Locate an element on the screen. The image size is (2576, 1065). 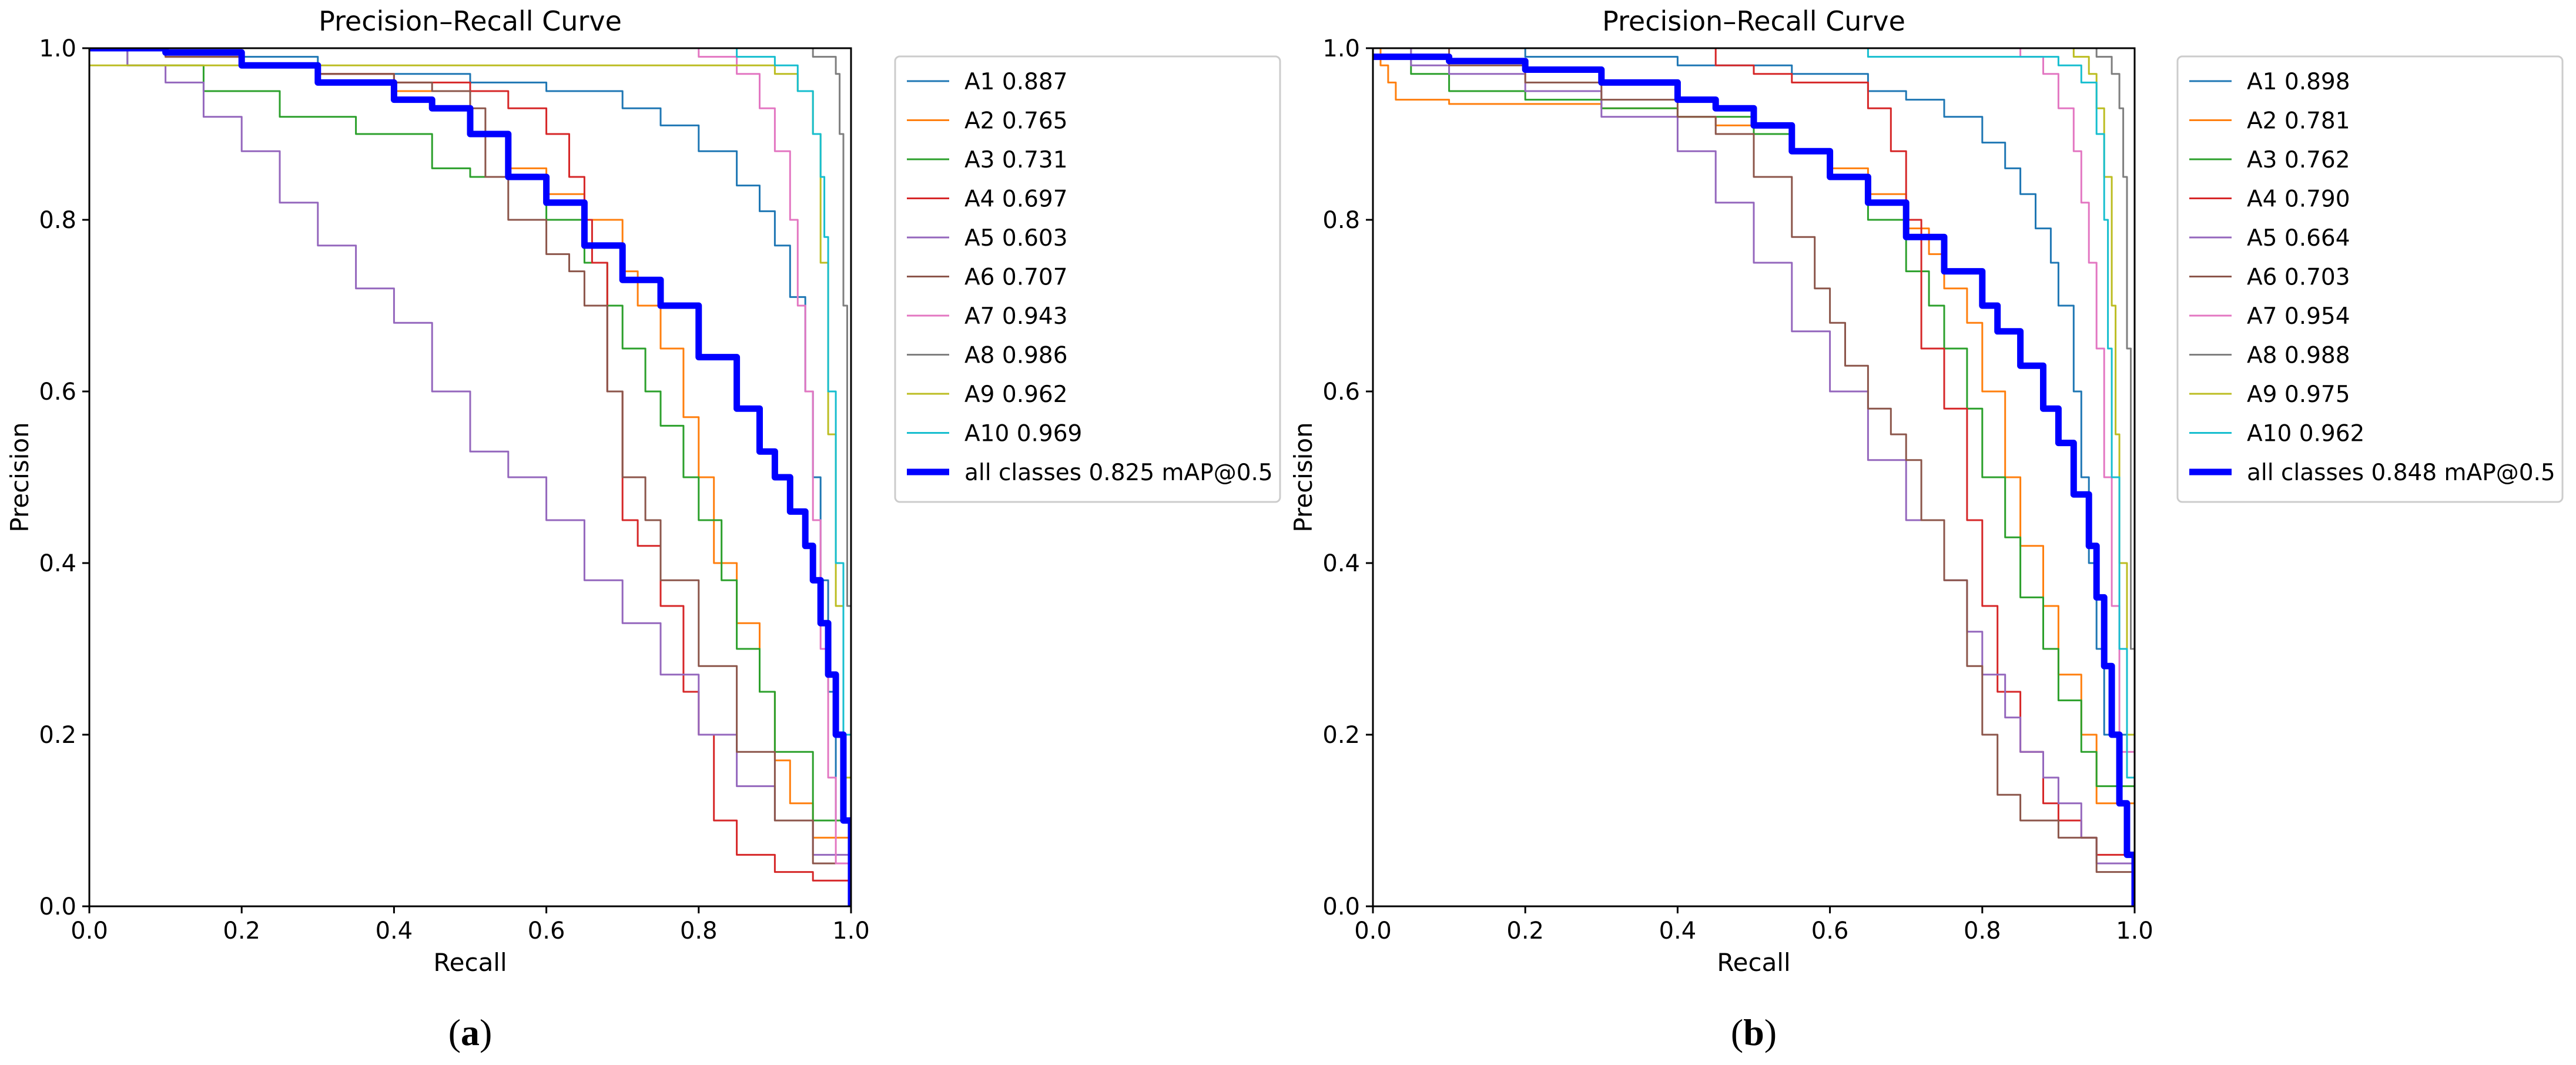
legend-entry: A6 0.707 is located at coordinates (1016, 277).